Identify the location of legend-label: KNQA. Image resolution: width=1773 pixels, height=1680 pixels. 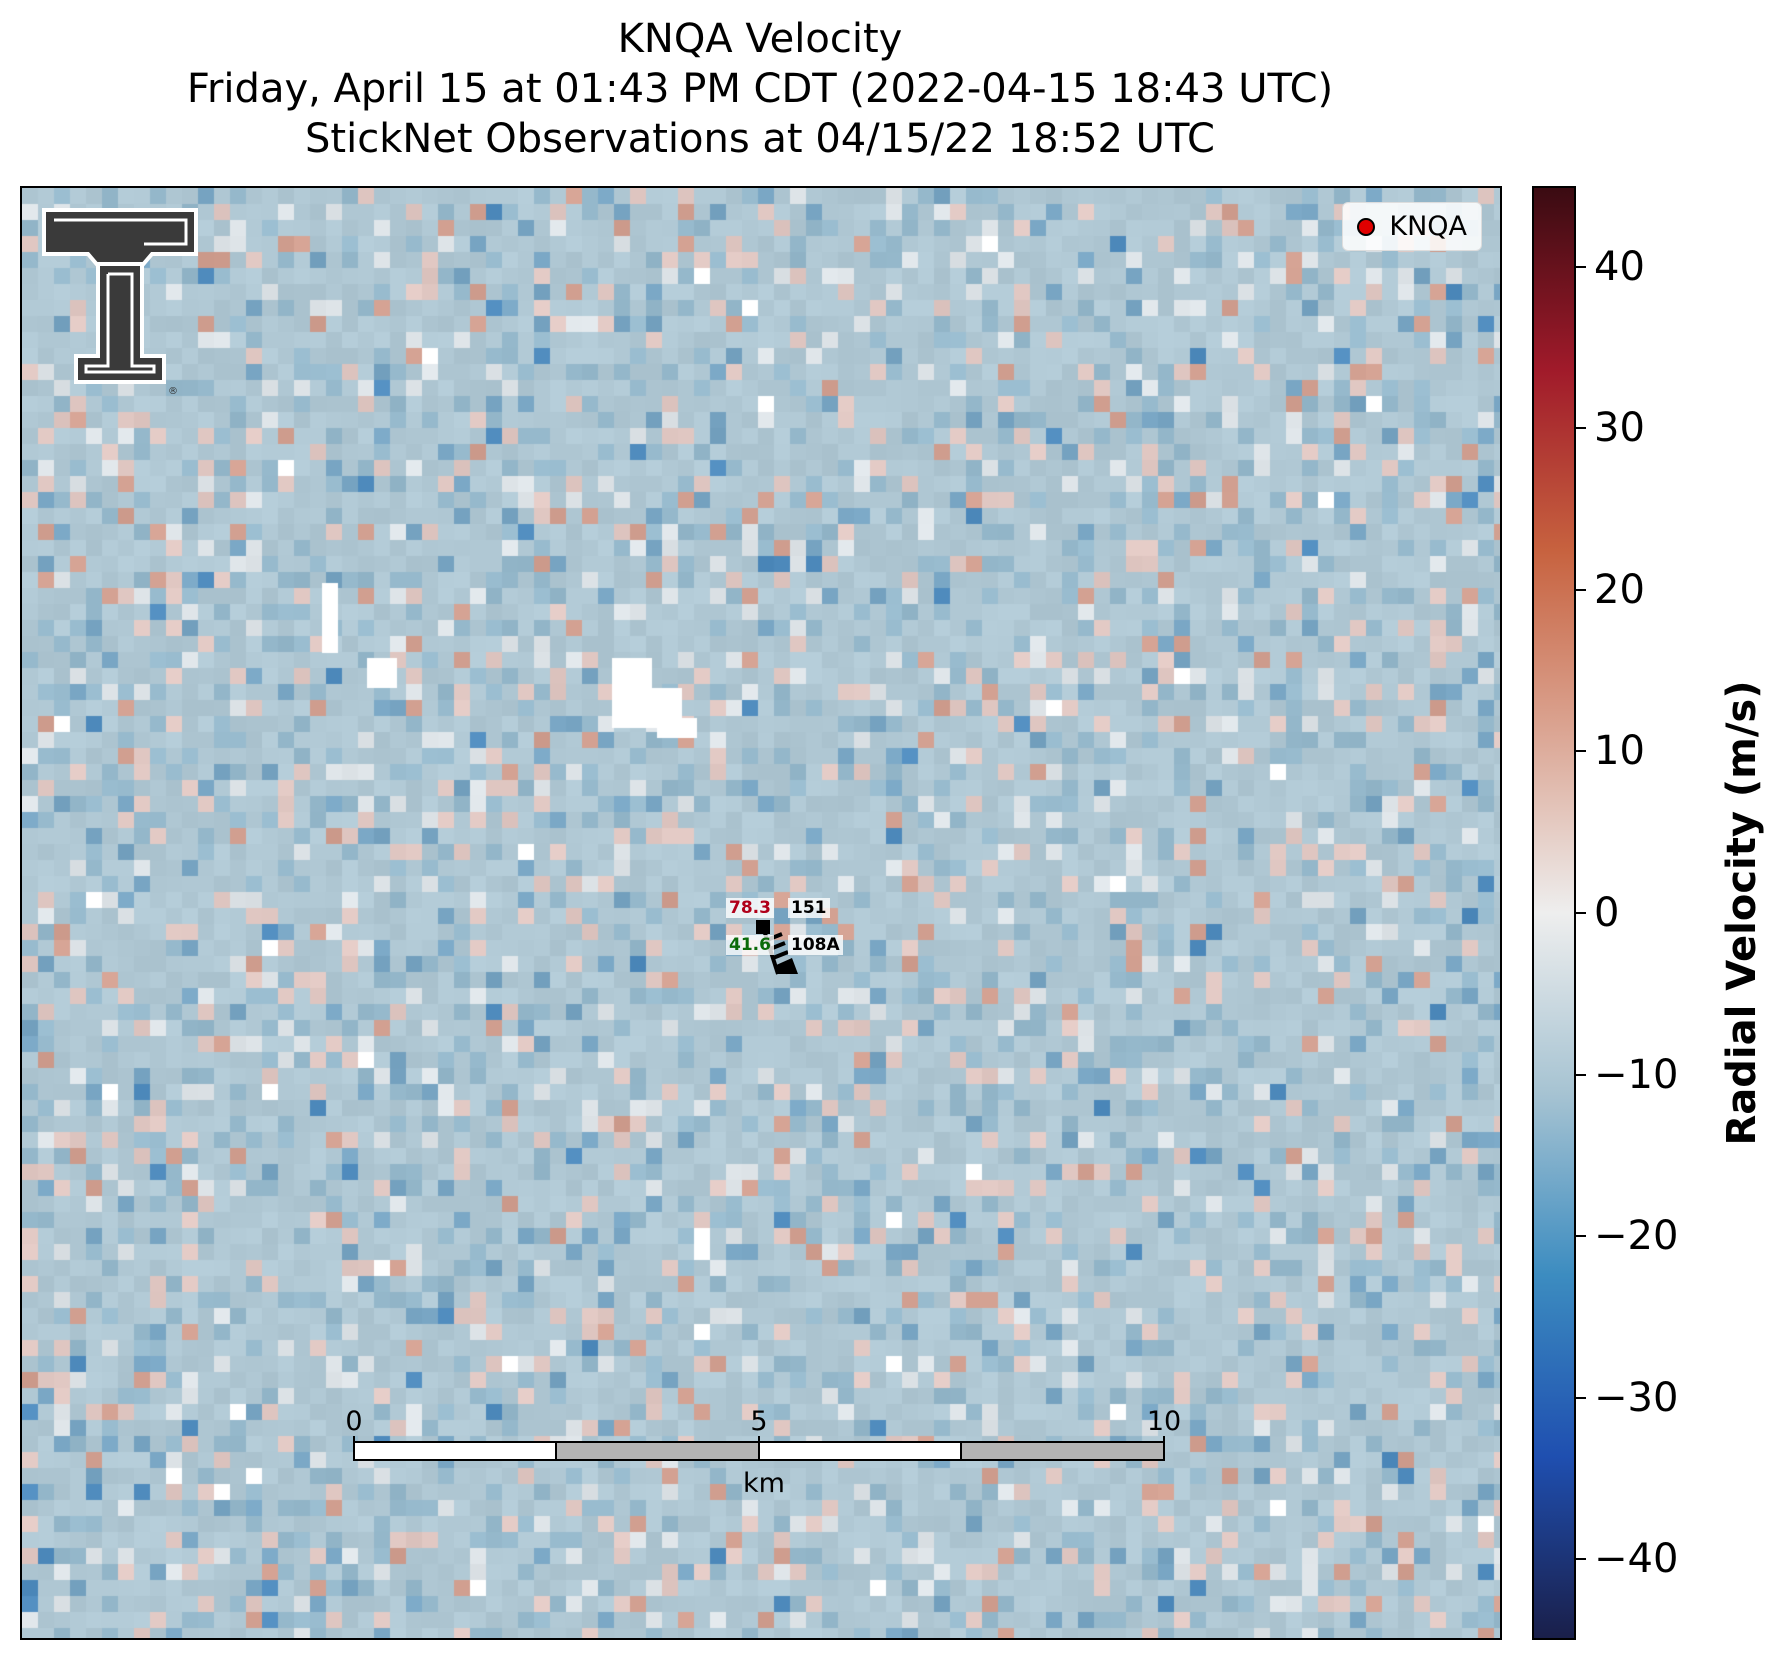
(1428, 226).